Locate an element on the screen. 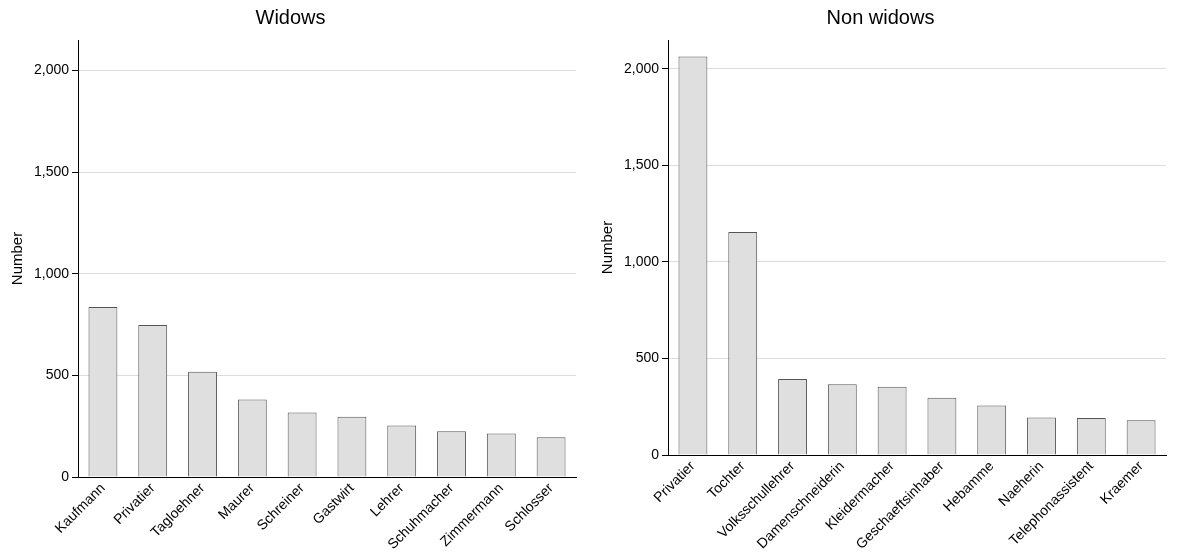  chart-title: Non widows is located at coordinates (880, 16).